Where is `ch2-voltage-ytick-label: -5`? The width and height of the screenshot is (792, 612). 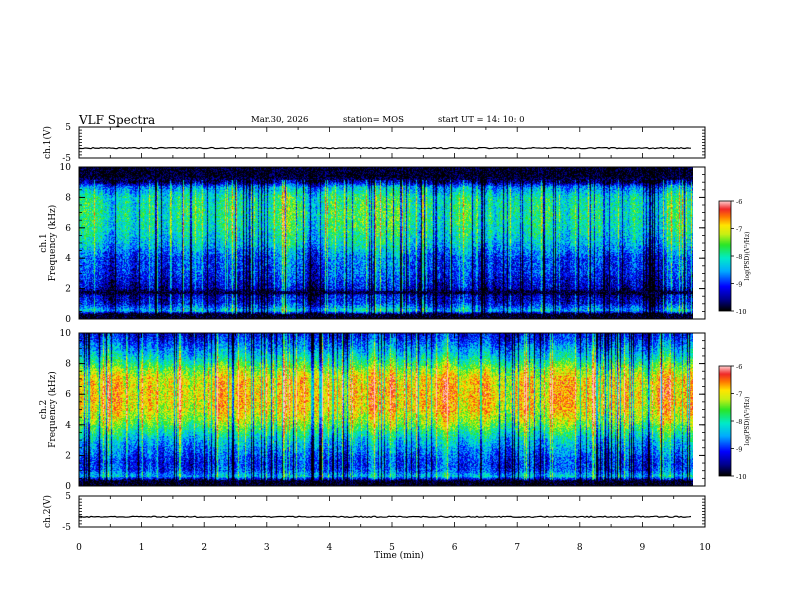
ch2-voltage-ytick-label: -5 is located at coordinates (66, 528).